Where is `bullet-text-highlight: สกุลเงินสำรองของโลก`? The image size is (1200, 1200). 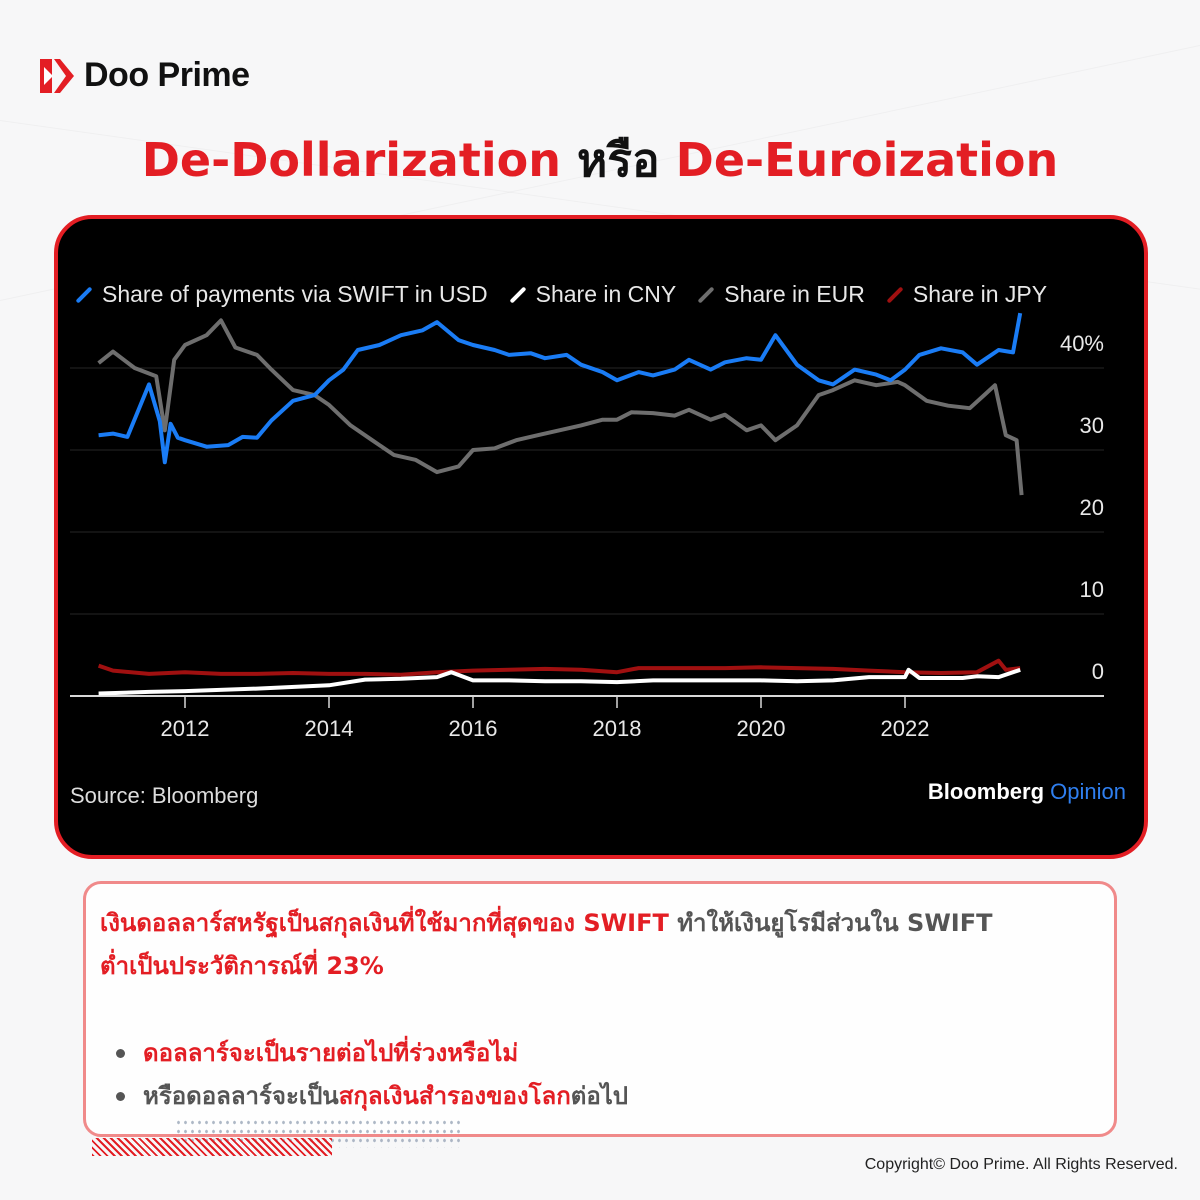 bullet-text-highlight: สกุลเงินสำรองของโลก is located at coordinates (454, 1096).